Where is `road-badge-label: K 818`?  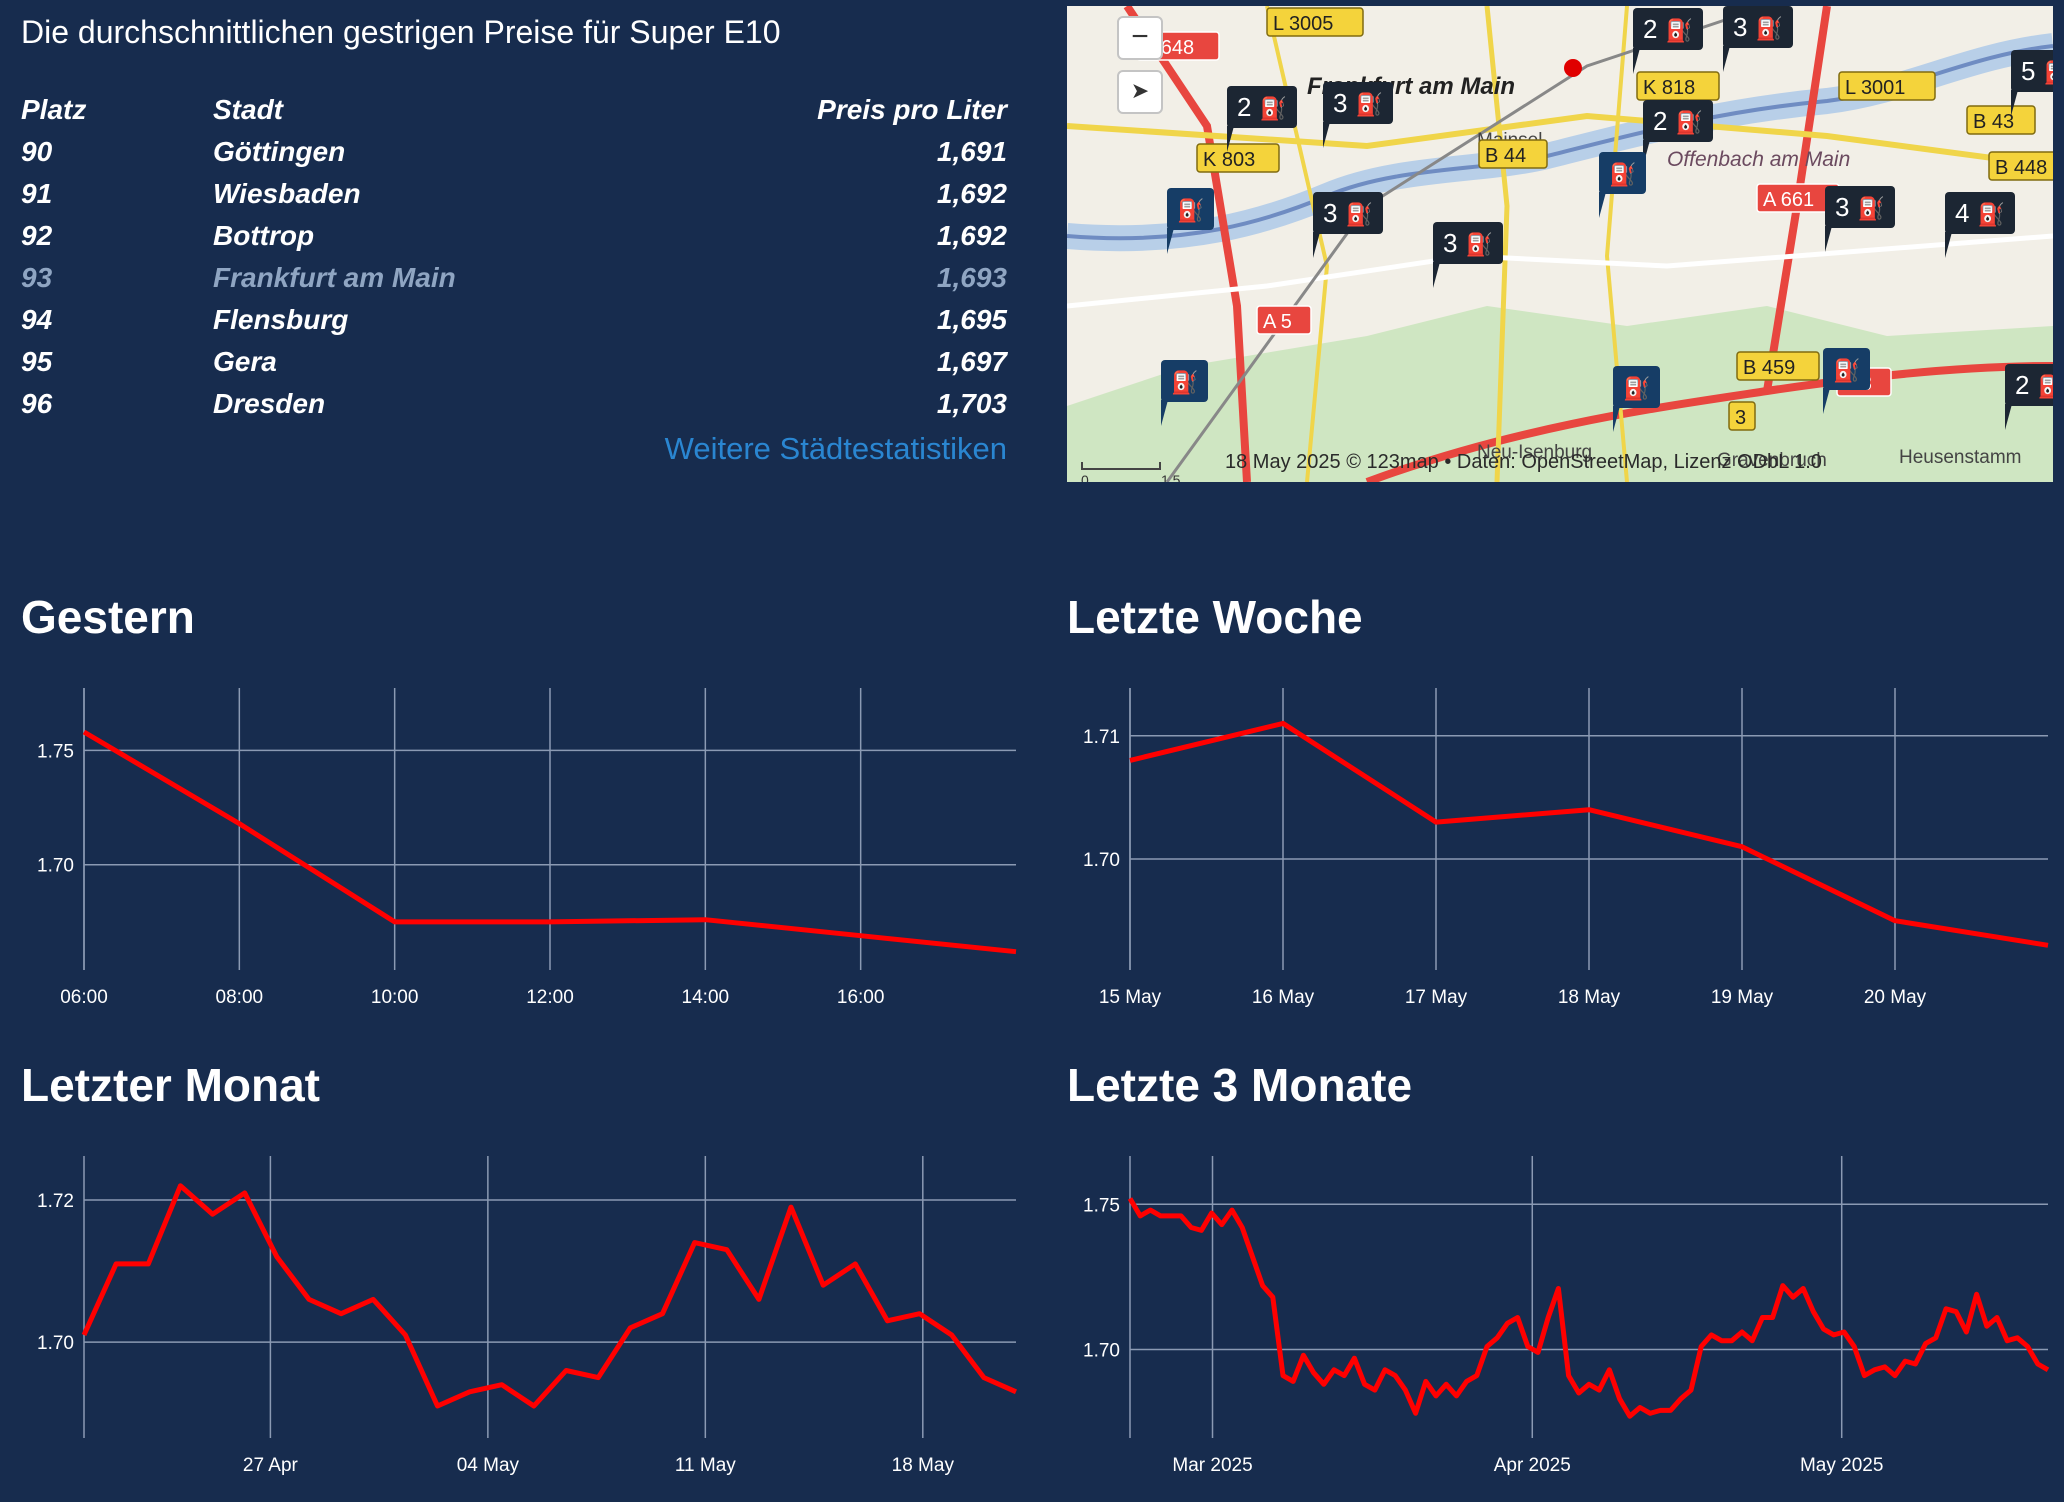
road-badge-label: K 818 is located at coordinates (1669, 88).